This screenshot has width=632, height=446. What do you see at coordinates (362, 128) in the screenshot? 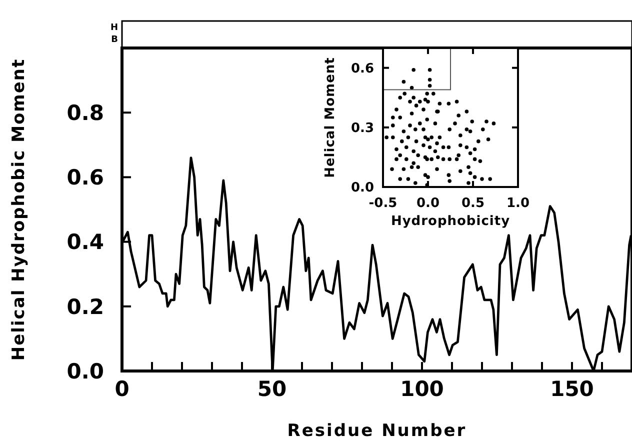
I see `y-tick-label: 0.3` at bounding box center [362, 128].